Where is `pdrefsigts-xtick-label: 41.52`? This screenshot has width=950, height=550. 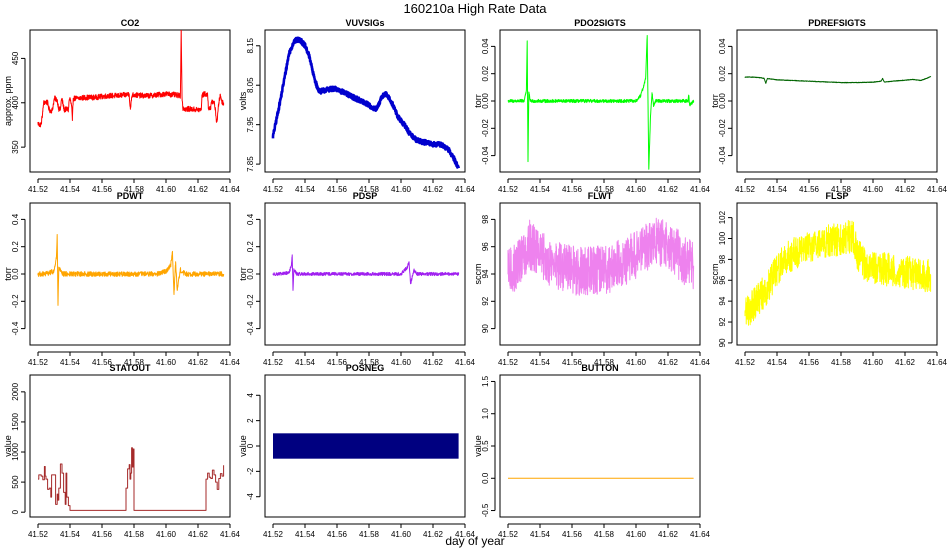
pdrefsigts-xtick-label: 41.52 is located at coordinates (745, 189).